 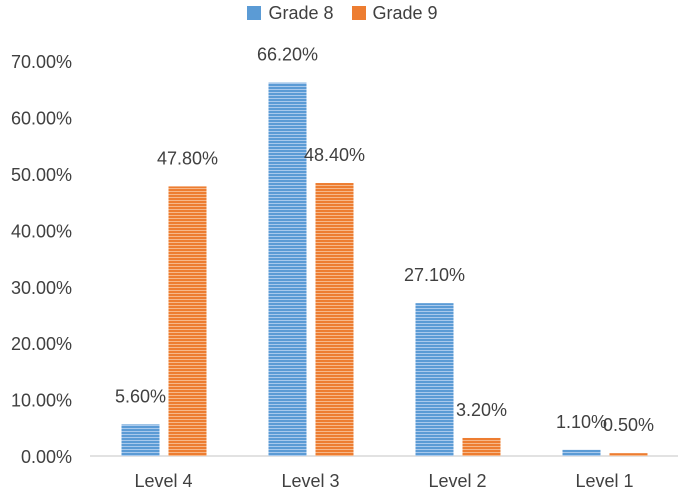 What do you see at coordinates (581, 422) in the screenshot?
I see `data-label-grade-8-level-1: 1.10%` at bounding box center [581, 422].